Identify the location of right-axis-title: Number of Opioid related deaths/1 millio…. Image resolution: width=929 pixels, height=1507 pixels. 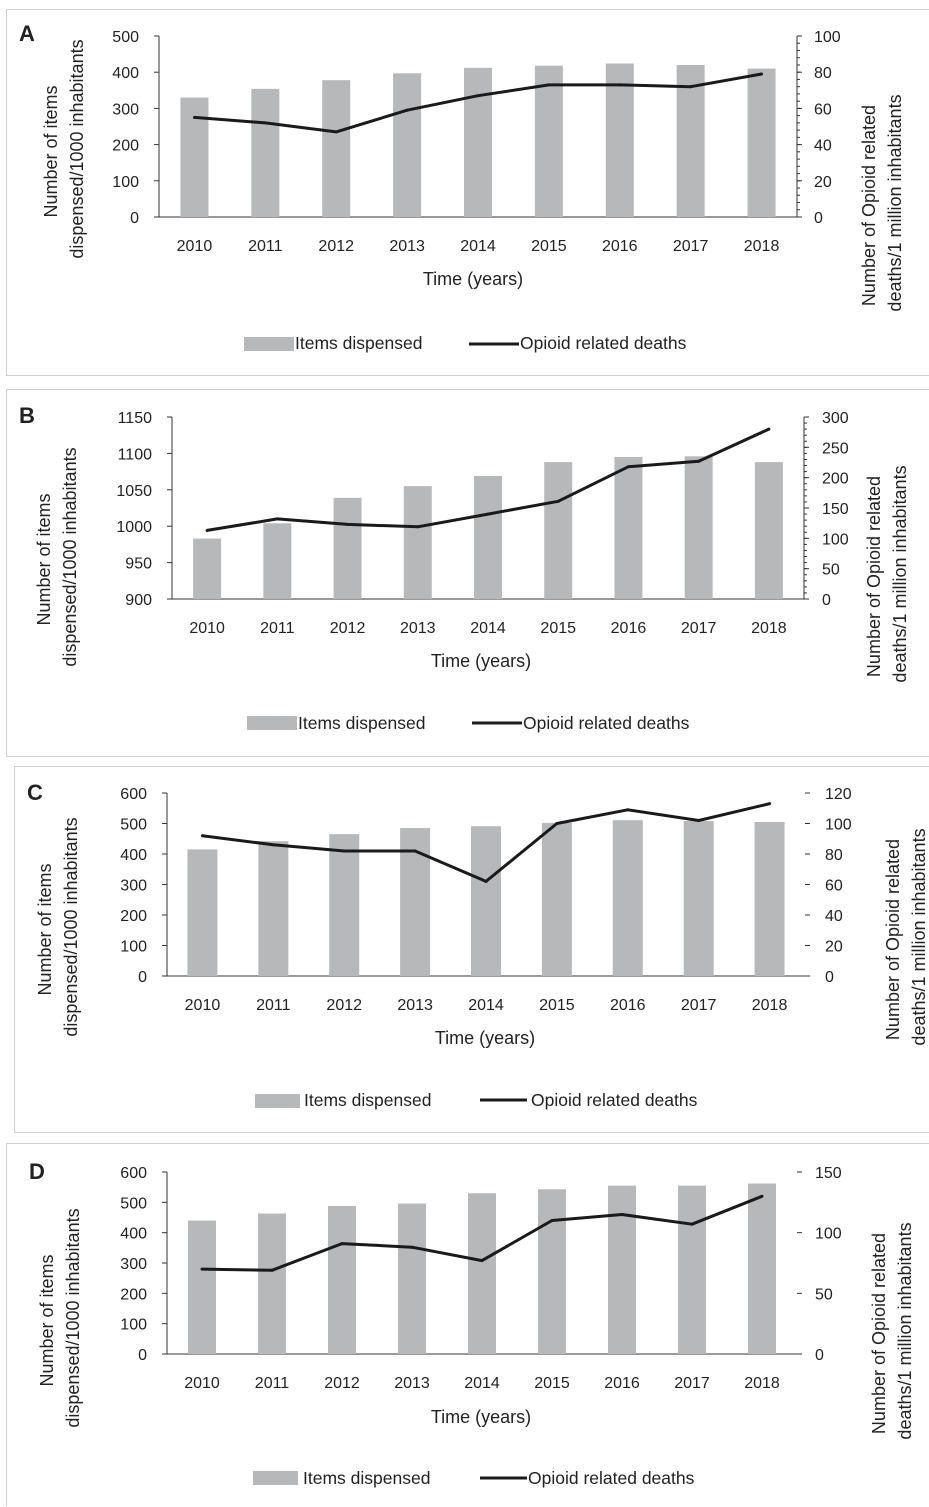
(882, 202).